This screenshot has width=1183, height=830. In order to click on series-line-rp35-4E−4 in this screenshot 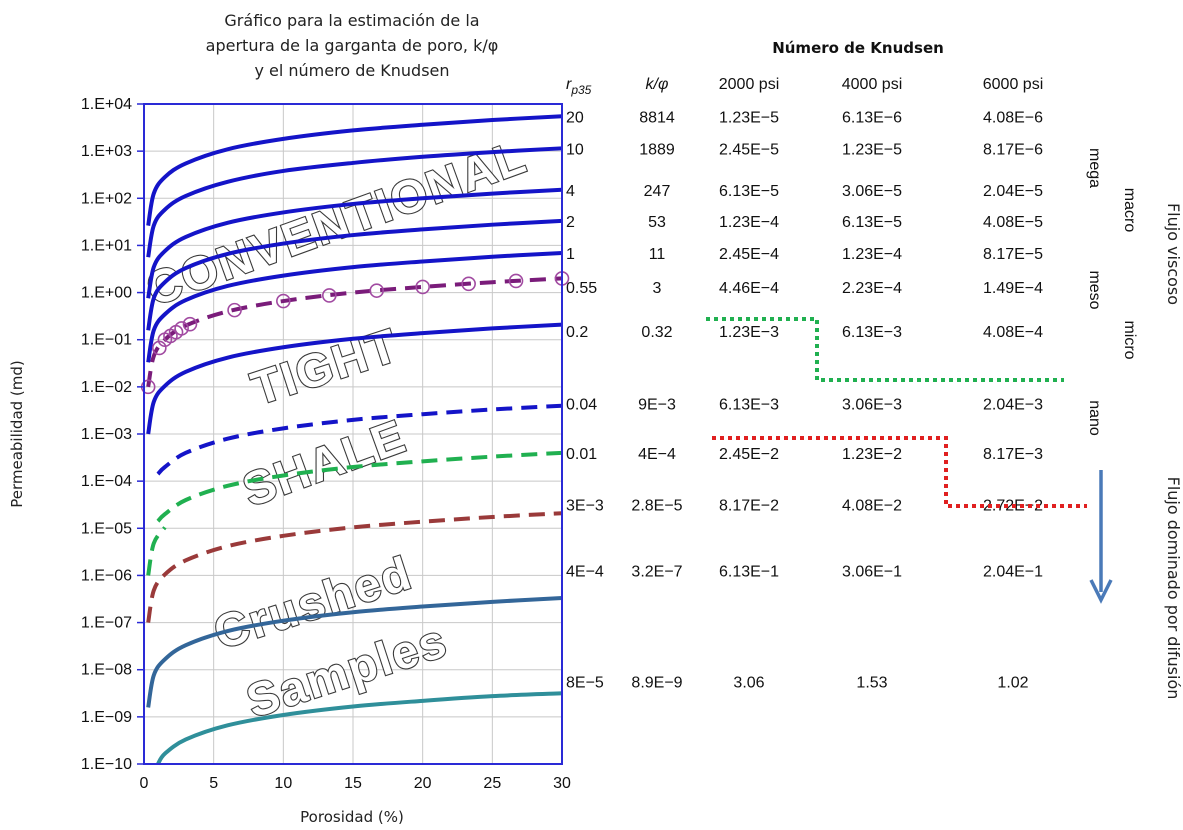, I will do `click(354, 652)`.